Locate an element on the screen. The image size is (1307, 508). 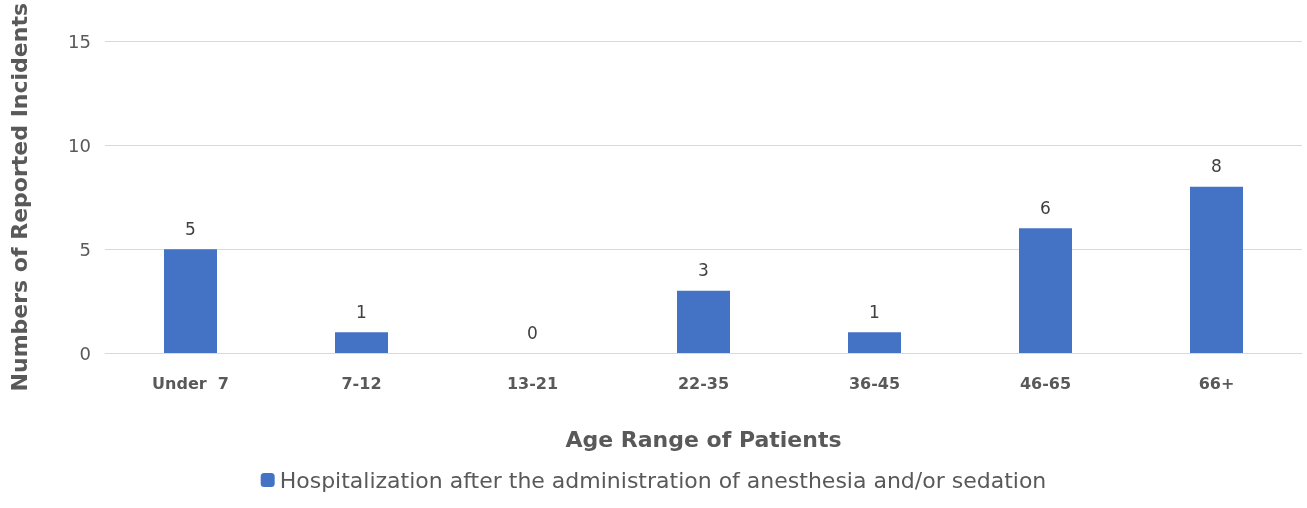
legend-label: Hospitalization after the administration of anesthesia and/or sedation is located at coordinates (663, 480).